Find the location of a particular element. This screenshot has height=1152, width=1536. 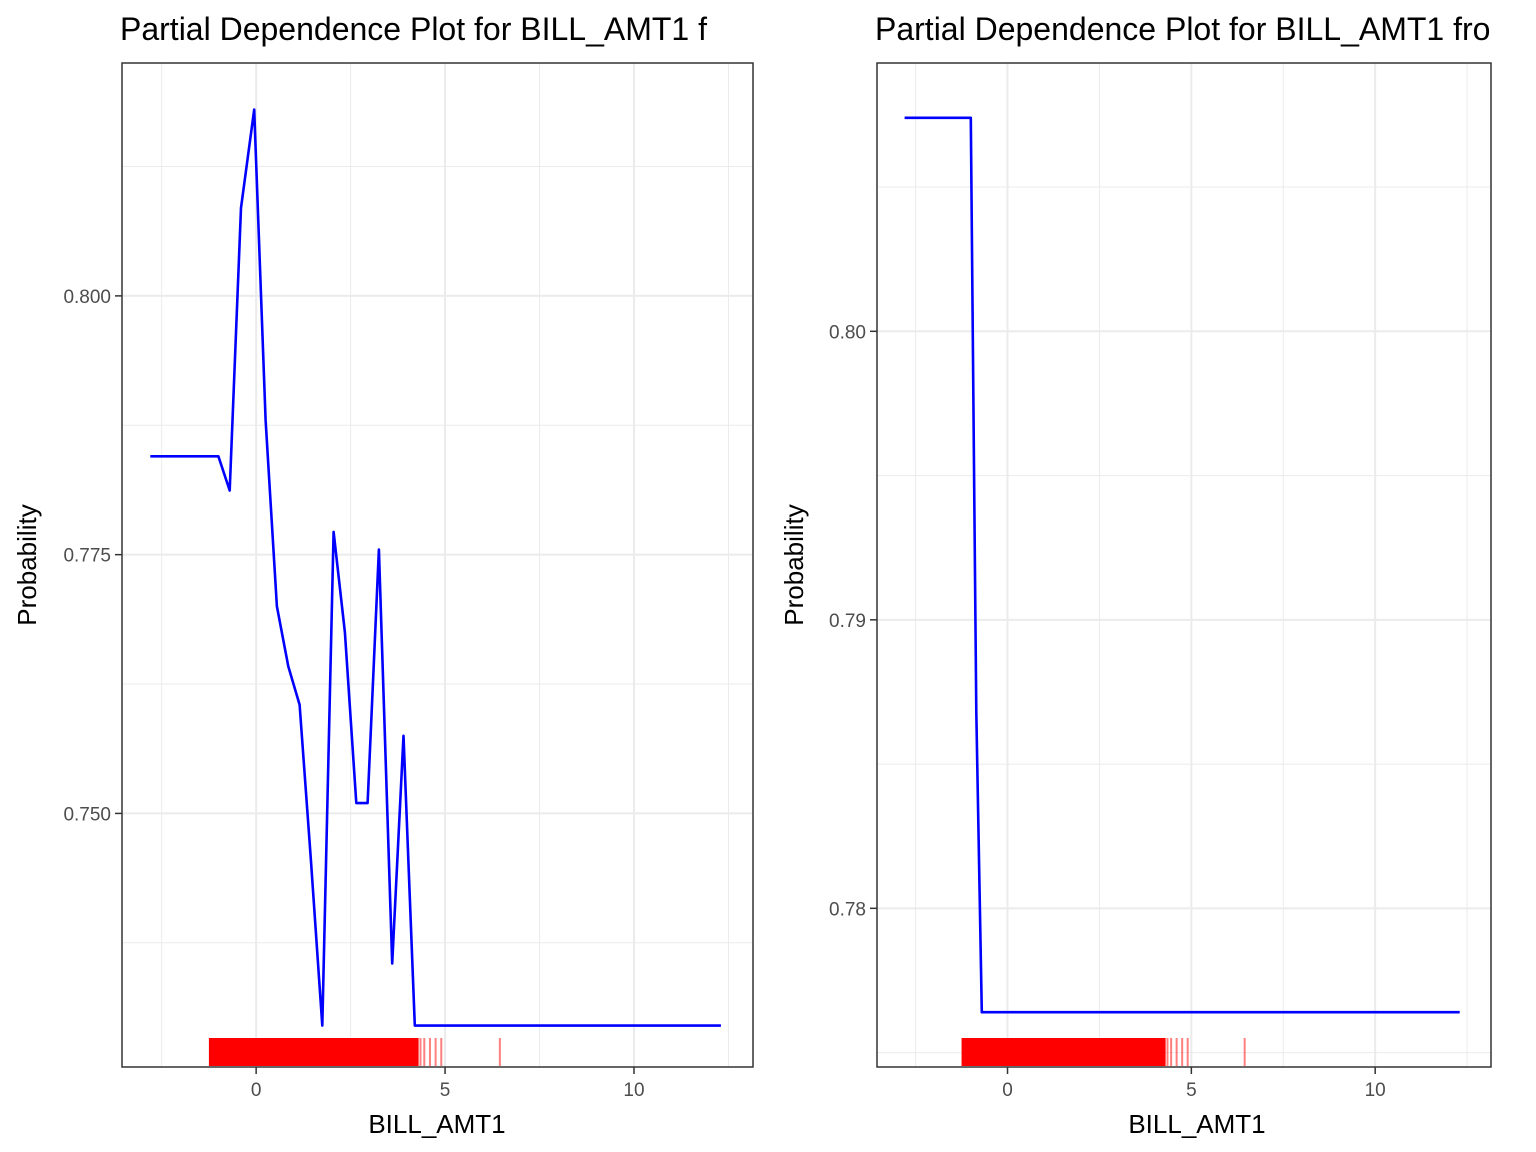

right-chart-x-tick-label: 5 is located at coordinates (1191, 1090).